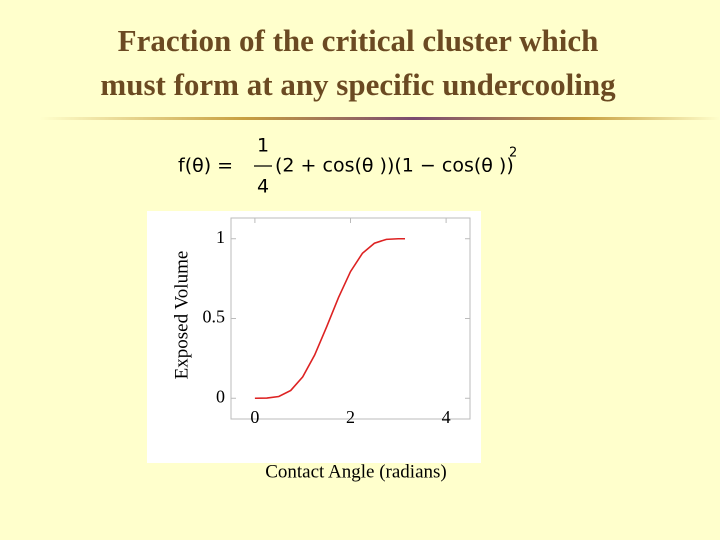  What do you see at coordinates (358, 84) in the screenshot?
I see `title-line: must form at any specific undercooling` at bounding box center [358, 84].